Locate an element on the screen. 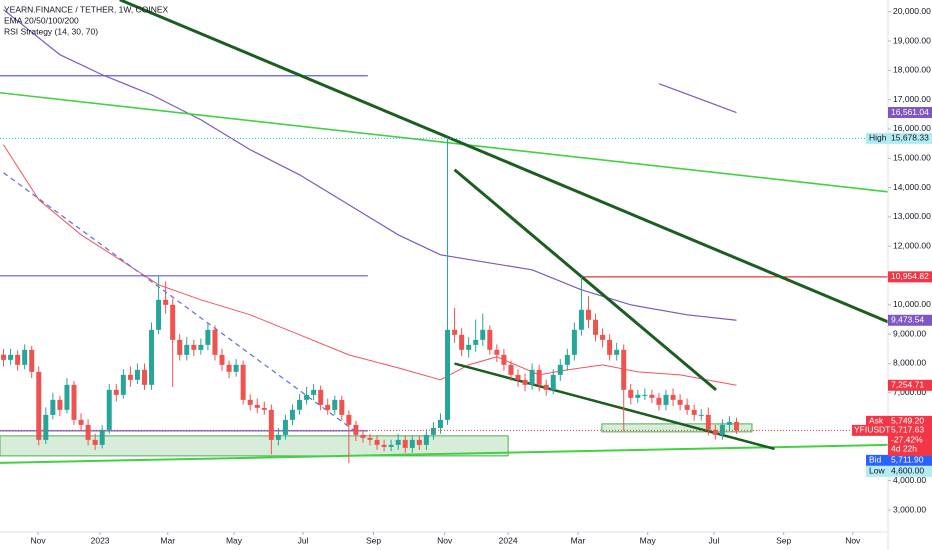 The image size is (932, 550). countdown: 4d 22h is located at coordinates (904, 449).